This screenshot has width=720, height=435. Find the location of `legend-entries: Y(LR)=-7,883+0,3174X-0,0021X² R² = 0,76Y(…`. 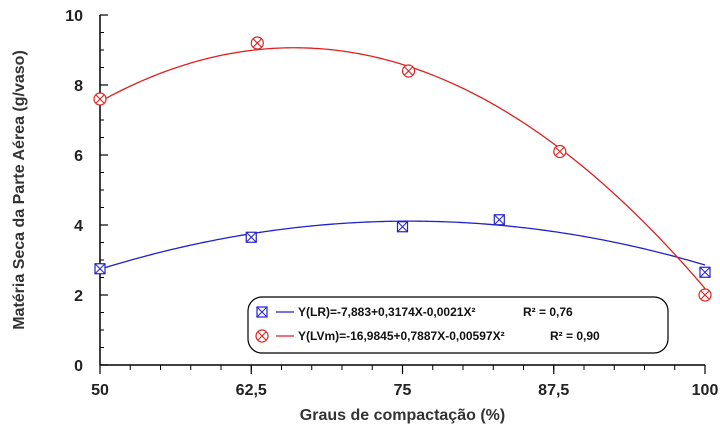

legend-entries: Y(LR)=-7,883+0,3174X-0,0021X² R² = 0,76Y(… is located at coordinates (427, 324).